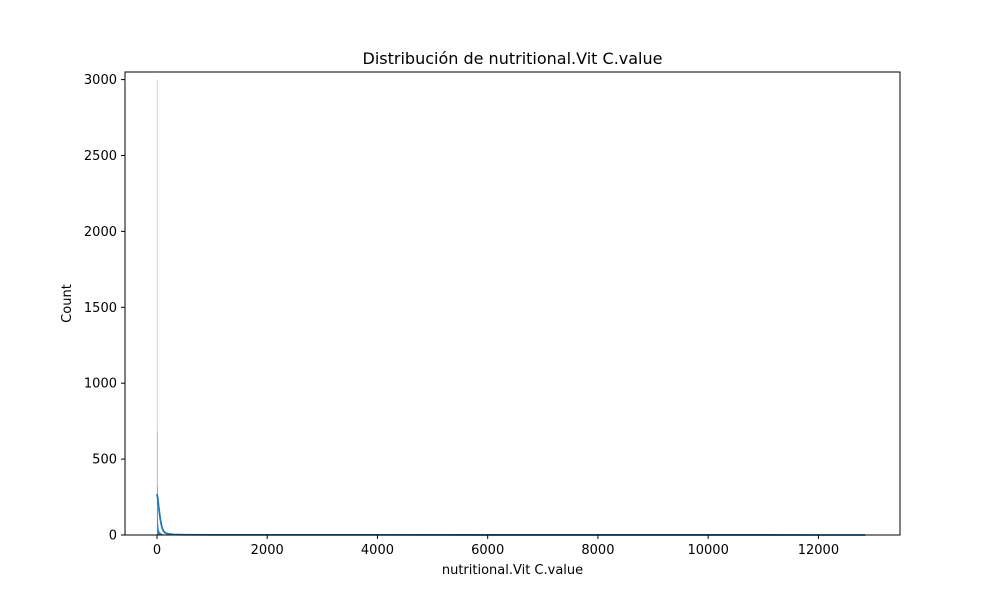 This screenshot has width=1000, height=600. Describe the element at coordinates (818, 550) in the screenshot. I see `x-tick-label: 12000` at that location.